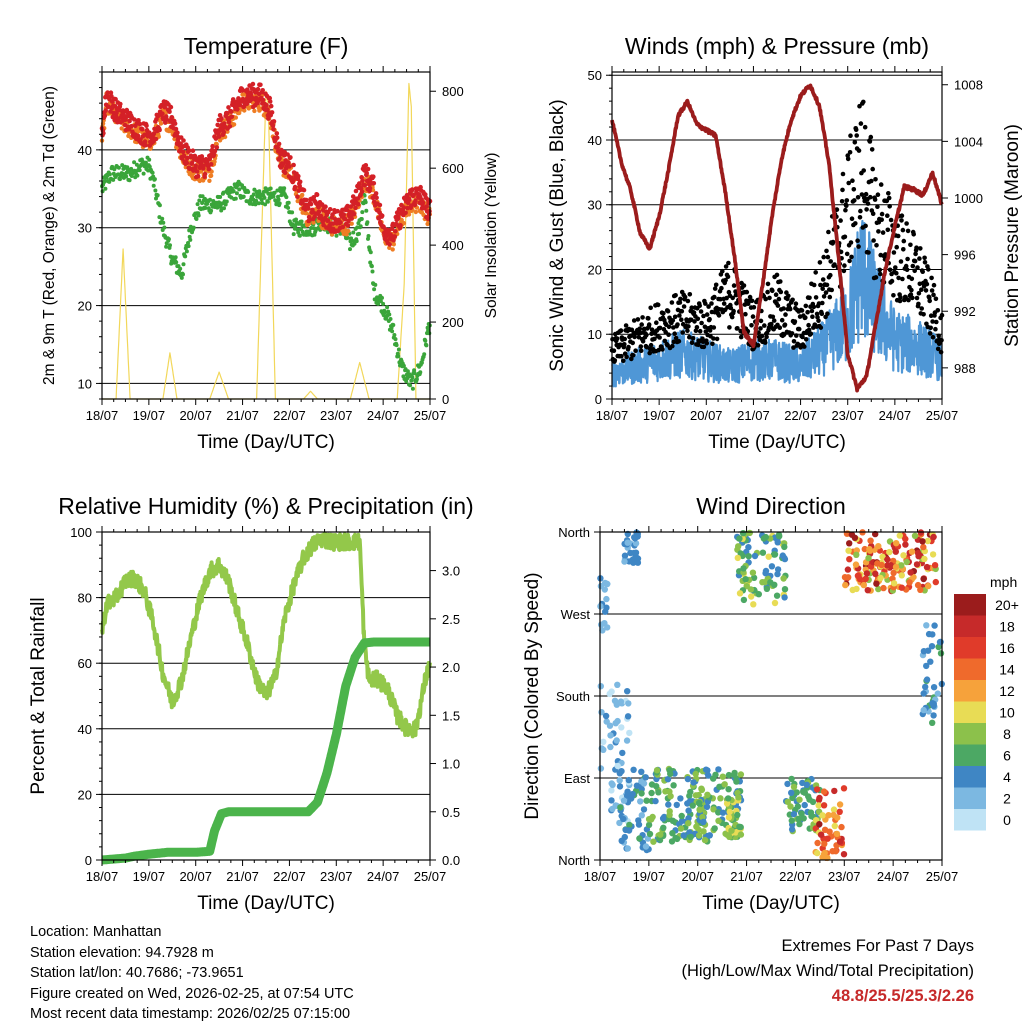  Describe the element at coordinates (266, 164) in the screenshot. I see `temp-2m-series` at that location.